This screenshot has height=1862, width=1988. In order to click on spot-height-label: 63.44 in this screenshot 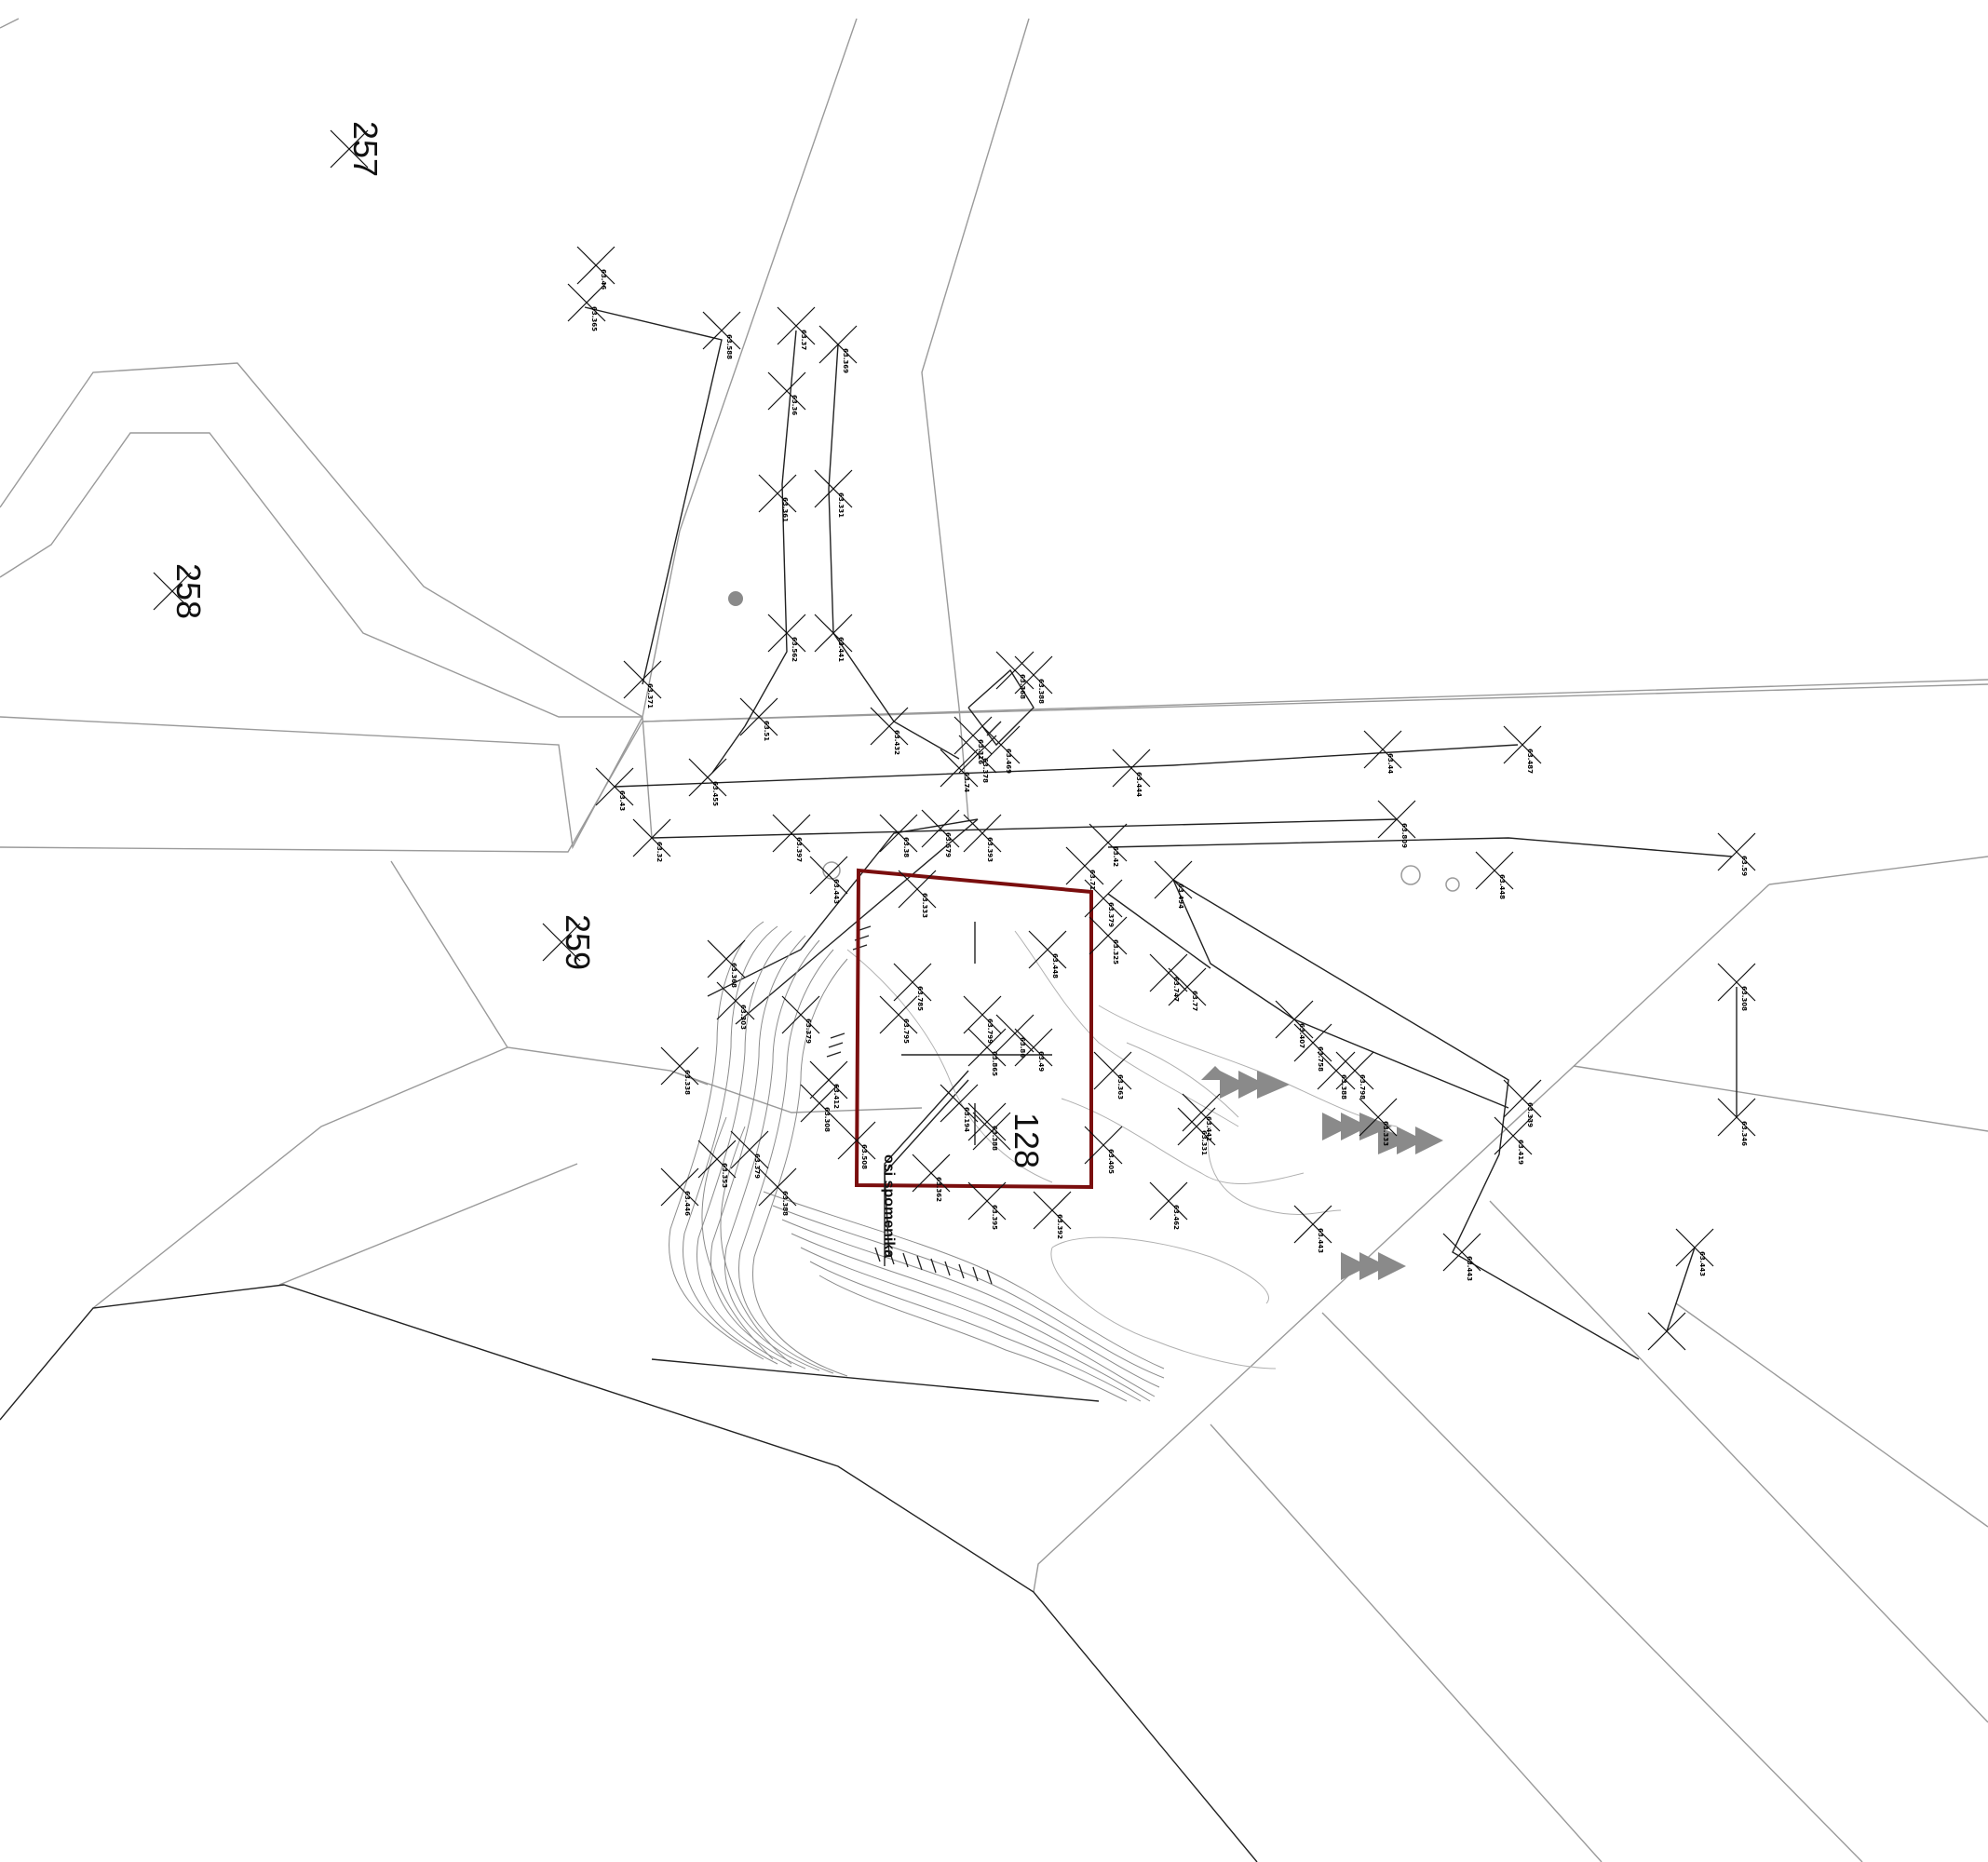, I will do `click(1390, 763)`.